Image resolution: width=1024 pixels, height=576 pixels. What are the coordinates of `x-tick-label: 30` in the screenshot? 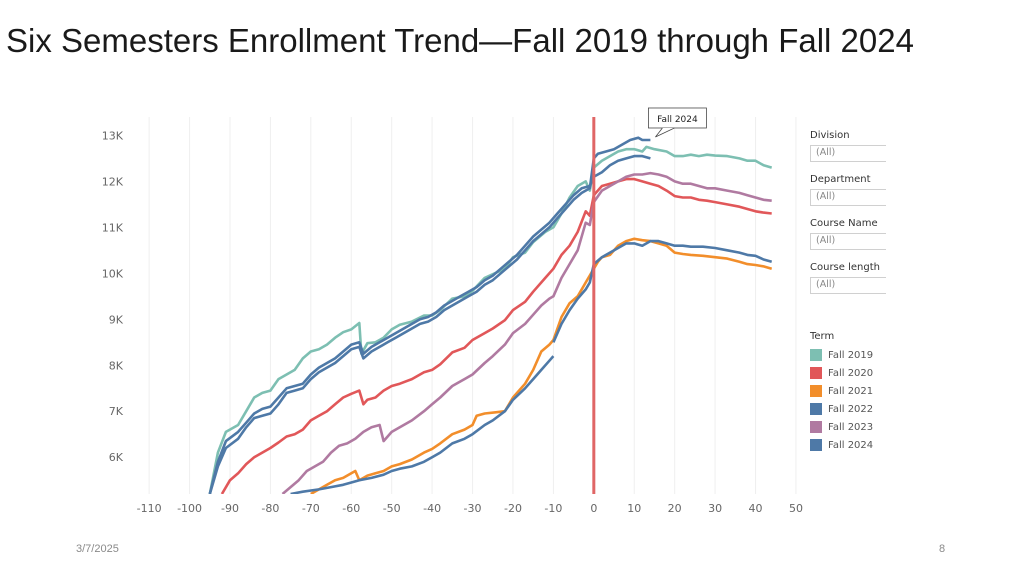 It's located at (715, 508).